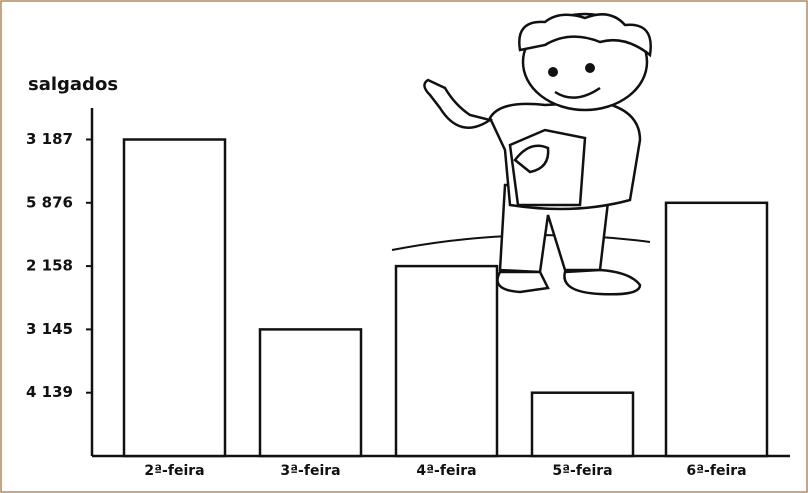 The height and width of the screenshot is (493, 808). What do you see at coordinates (73, 84) in the screenshot?
I see `y-axis-label: salgados` at bounding box center [73, 84].